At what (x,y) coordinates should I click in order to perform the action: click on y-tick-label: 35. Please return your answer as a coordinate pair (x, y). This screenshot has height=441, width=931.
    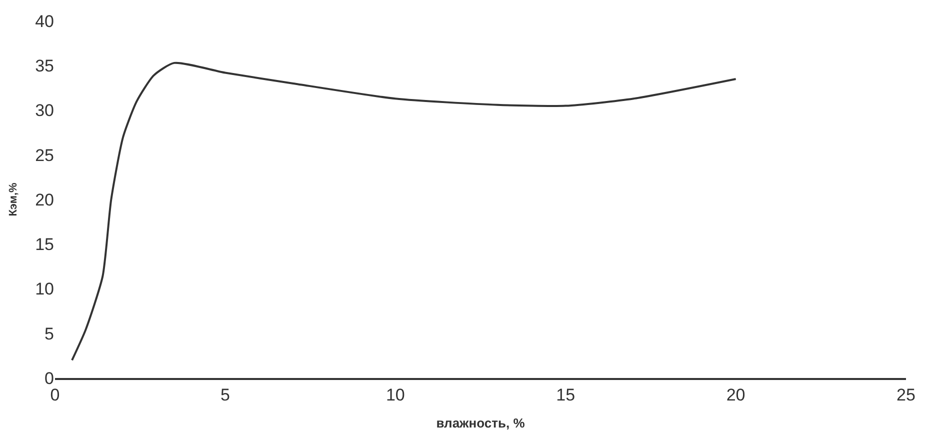
    Looking at the image, I should click on (44, 66).